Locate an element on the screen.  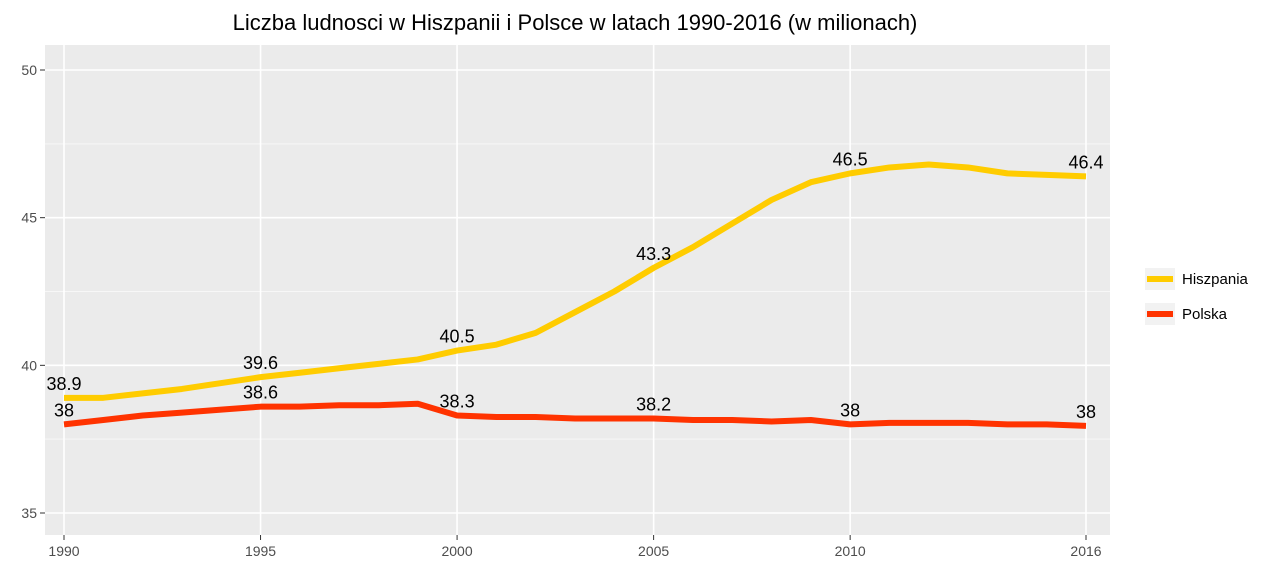
y-axis: 35 40 45 50 is located at coordinates (33, 291).